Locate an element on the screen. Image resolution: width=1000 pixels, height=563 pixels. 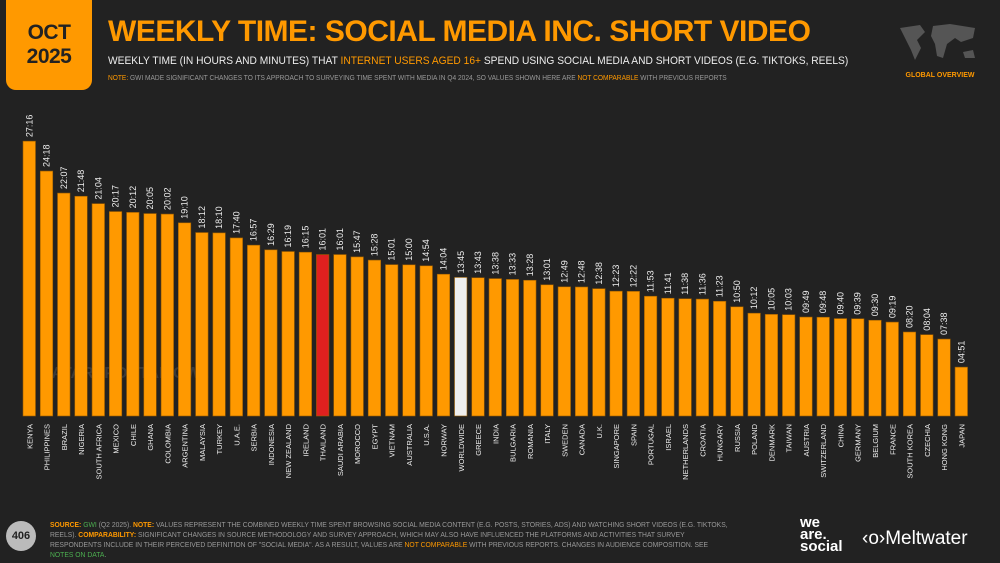
category-label: SAUDI ARABIA is located at coordinates (340, 450).